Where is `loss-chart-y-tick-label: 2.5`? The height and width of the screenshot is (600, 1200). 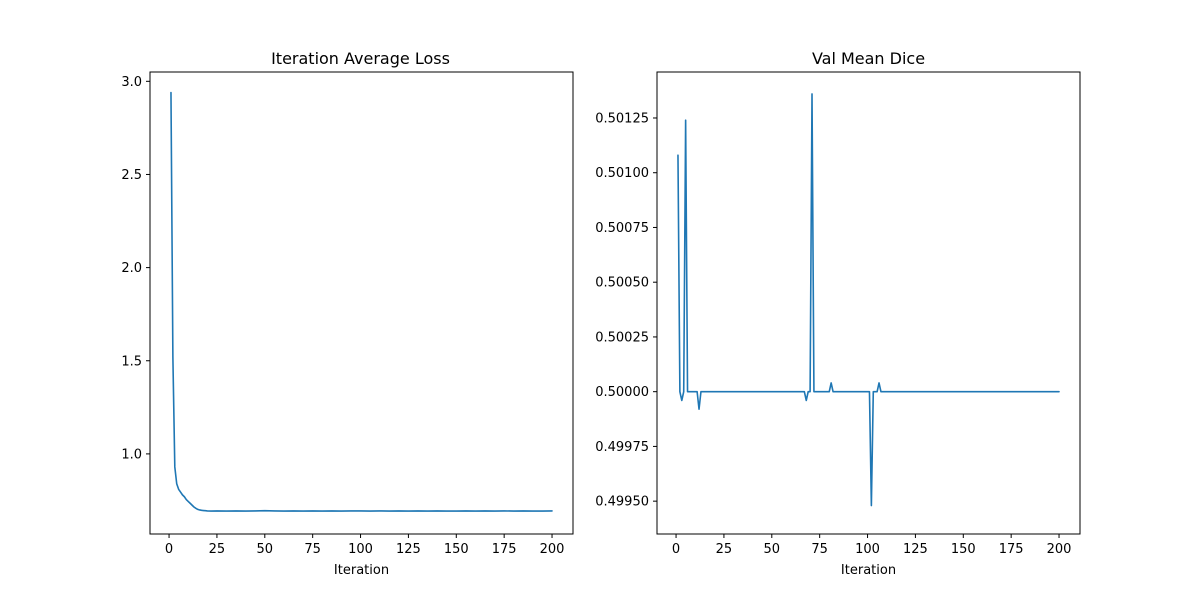
loss-chart-y-tick-label: 2.5 is located at coordinates (131, 175).